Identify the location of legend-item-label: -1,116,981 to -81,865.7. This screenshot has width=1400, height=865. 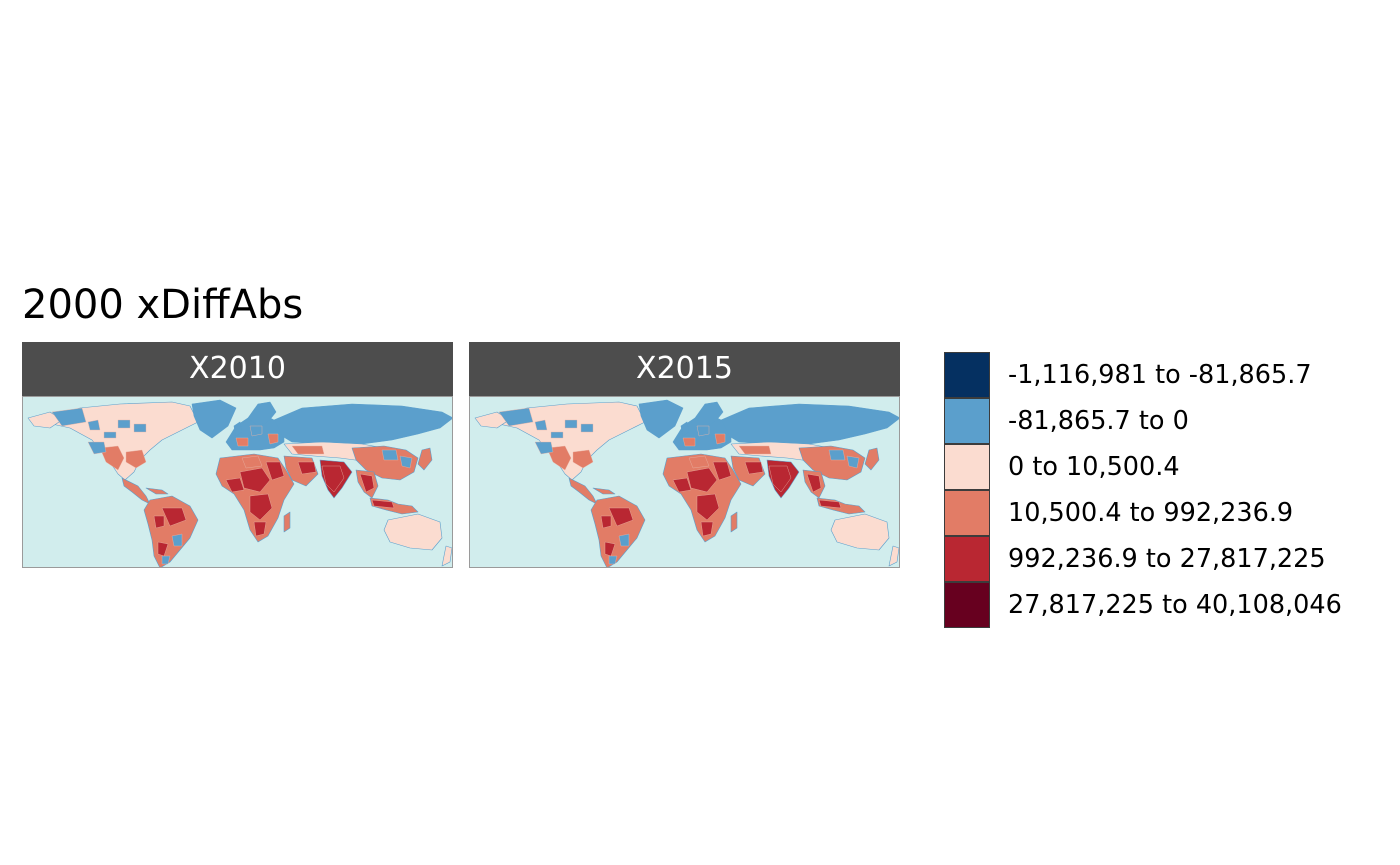
(1160, 375).